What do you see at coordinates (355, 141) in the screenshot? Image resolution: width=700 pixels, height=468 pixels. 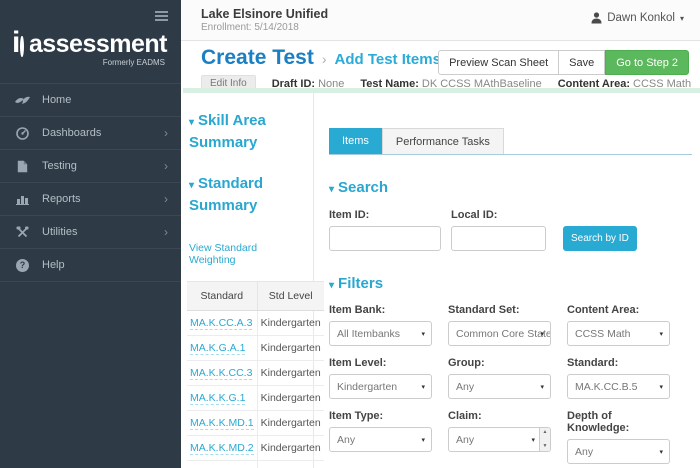 I see `tab-items: Items` at bounding box center [355, 141].